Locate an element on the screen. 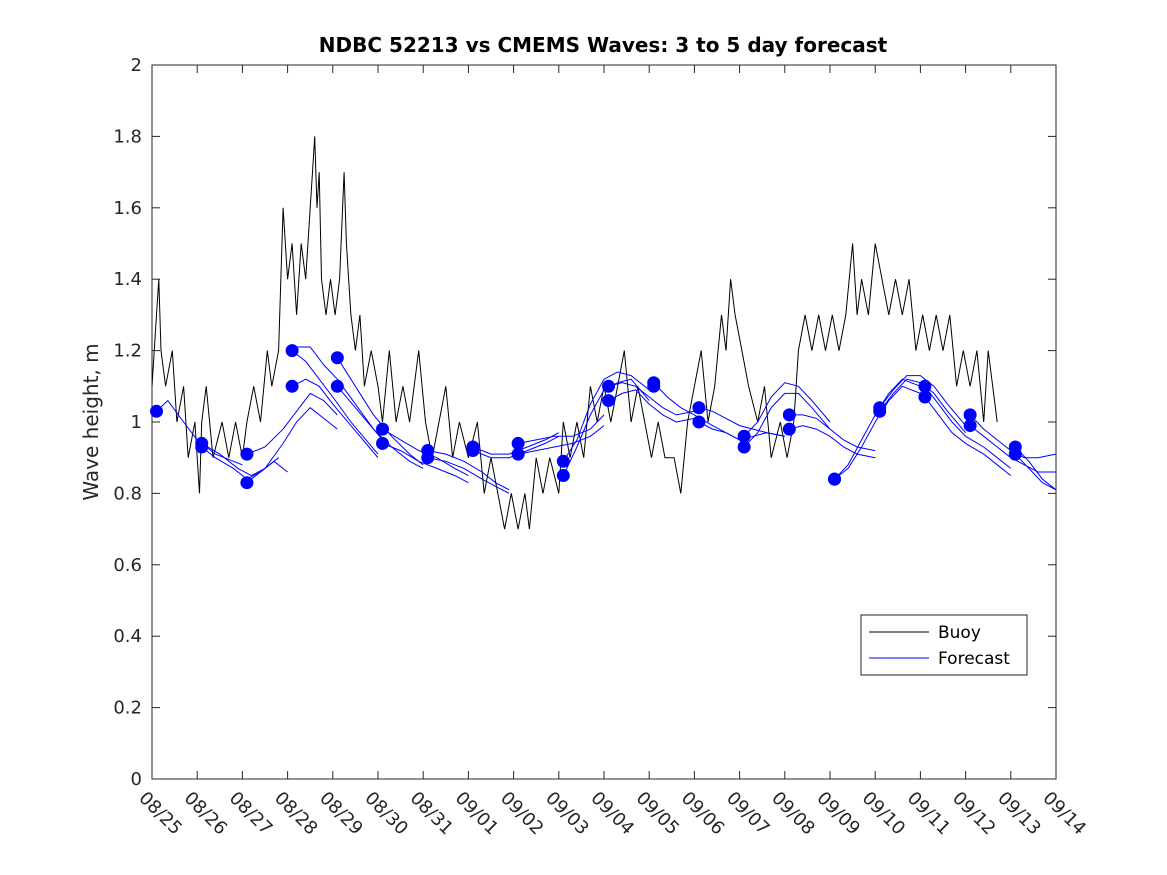 This screenshot has height=875, width=1167. y-tick-label: 2 is located at coordinates (136, 65).